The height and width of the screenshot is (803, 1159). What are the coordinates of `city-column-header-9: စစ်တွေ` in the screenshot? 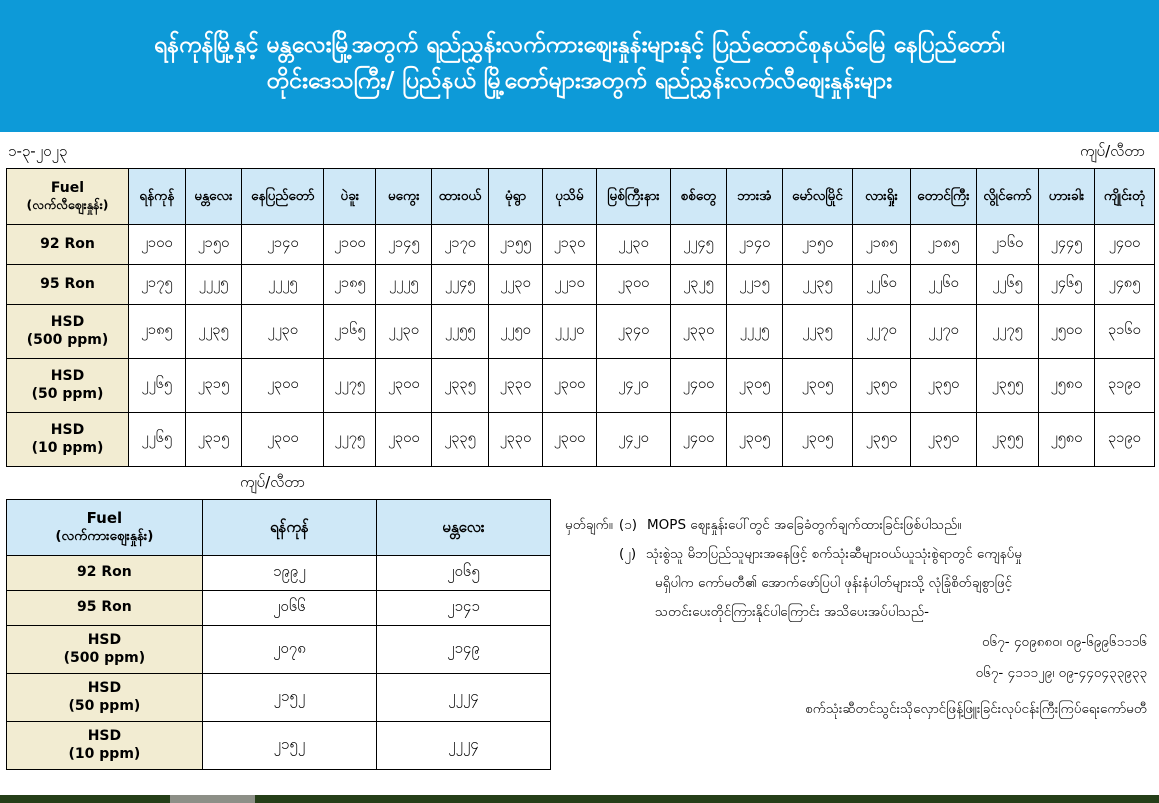 It's located at (698, 196).